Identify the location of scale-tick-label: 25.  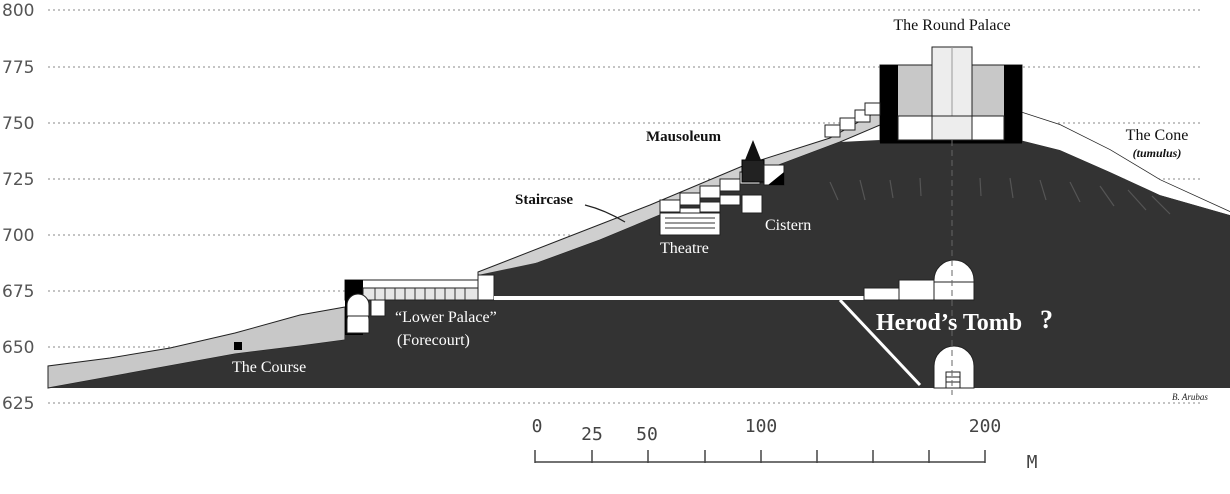
(592, 434).